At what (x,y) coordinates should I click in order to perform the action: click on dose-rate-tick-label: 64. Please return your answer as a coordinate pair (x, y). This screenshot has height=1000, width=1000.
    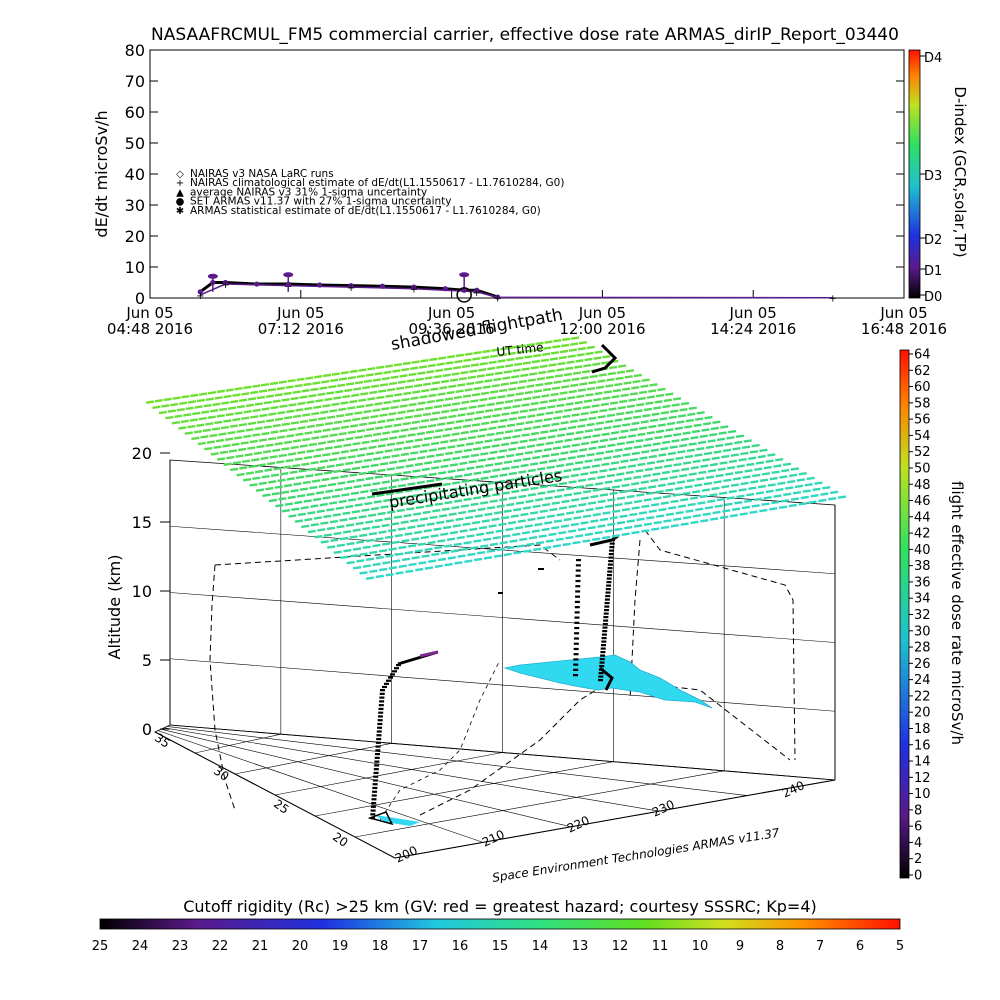
    Looking at the image, I should click on (922, 355).